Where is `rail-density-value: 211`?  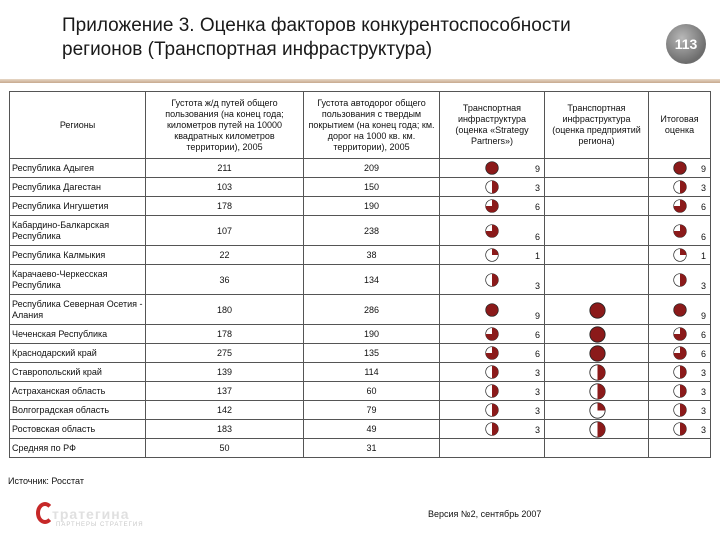 rail-density-value: 211 is located at coordinates (224, 168).